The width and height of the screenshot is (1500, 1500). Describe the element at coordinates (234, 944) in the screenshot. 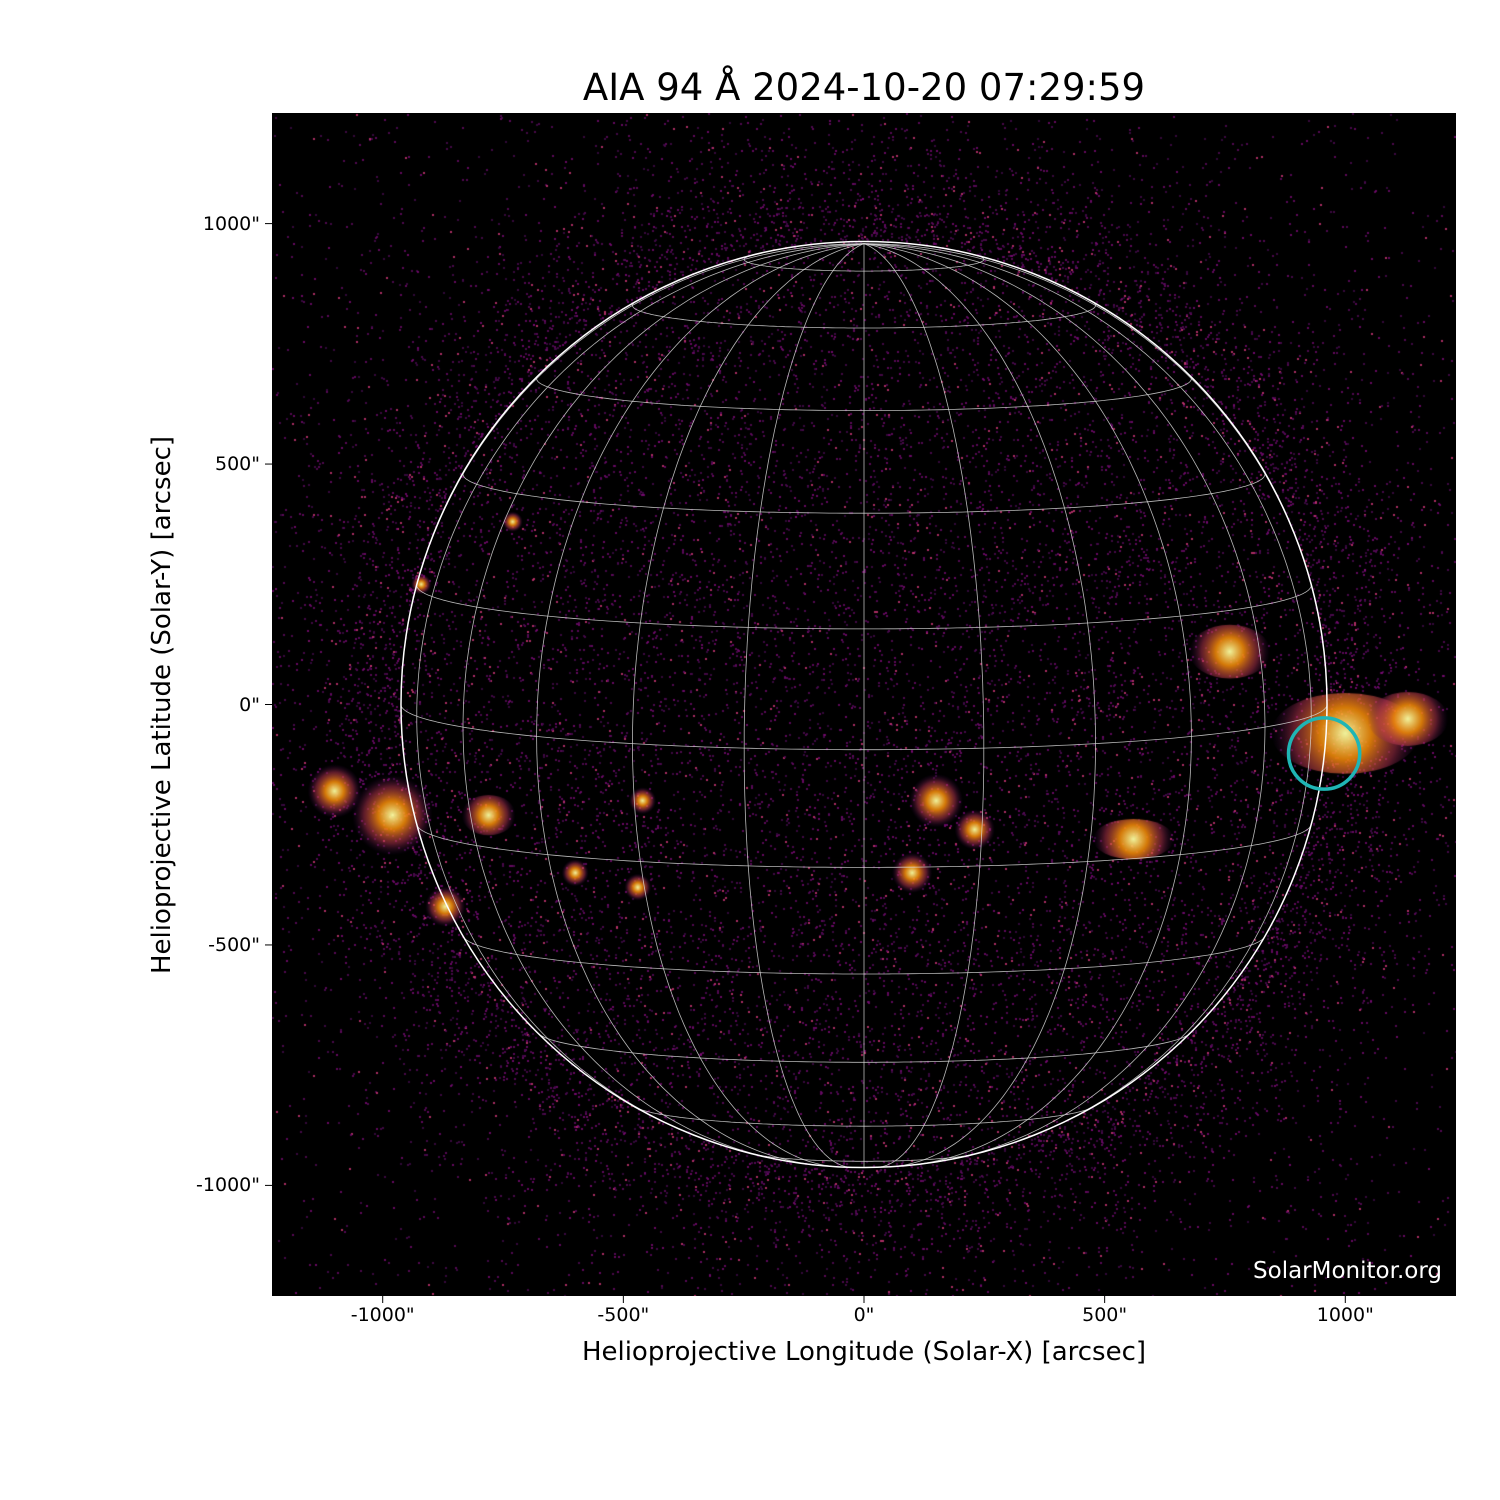

I see `y-tick-label: -500"` at that location.